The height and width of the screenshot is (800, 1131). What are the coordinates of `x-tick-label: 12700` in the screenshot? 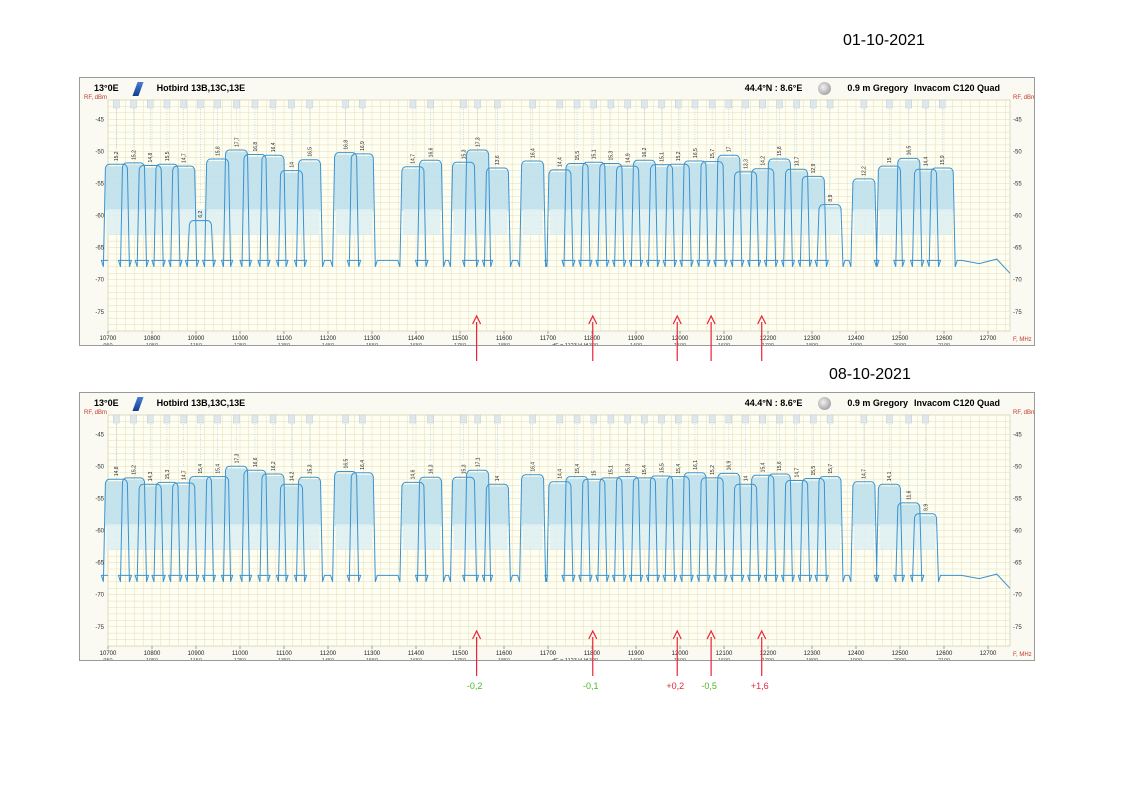 It's located at (988, 654).